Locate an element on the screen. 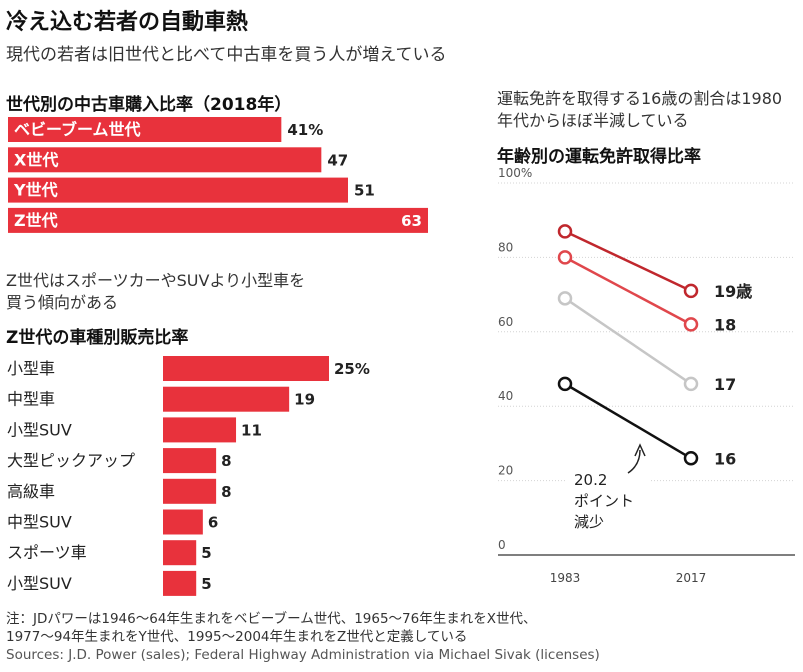 Image resolution: width=803 pixels, height=672 pixels. data-label: 63 is located at coordinates (411, 221).